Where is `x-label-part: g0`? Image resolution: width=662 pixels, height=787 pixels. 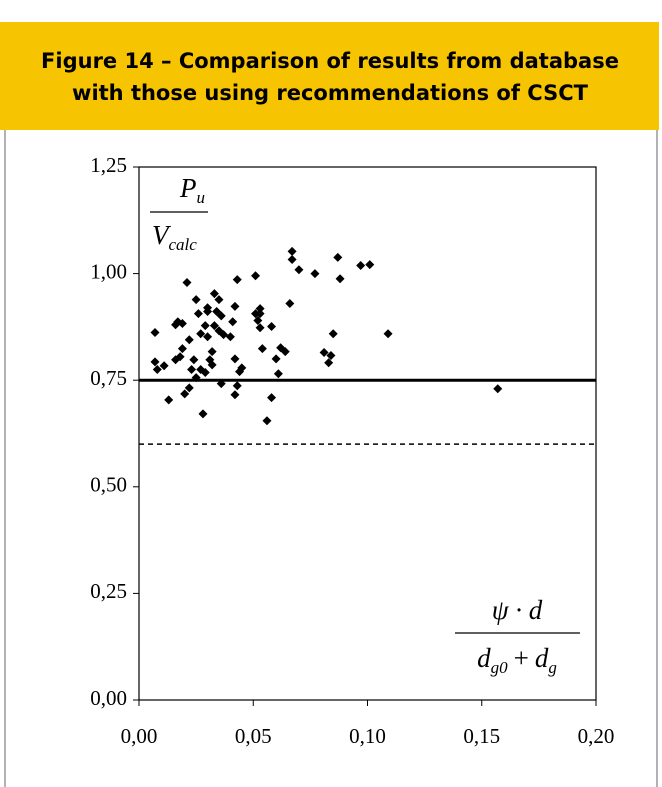
x-label-part: g0 is located at coordinates (500, 667).